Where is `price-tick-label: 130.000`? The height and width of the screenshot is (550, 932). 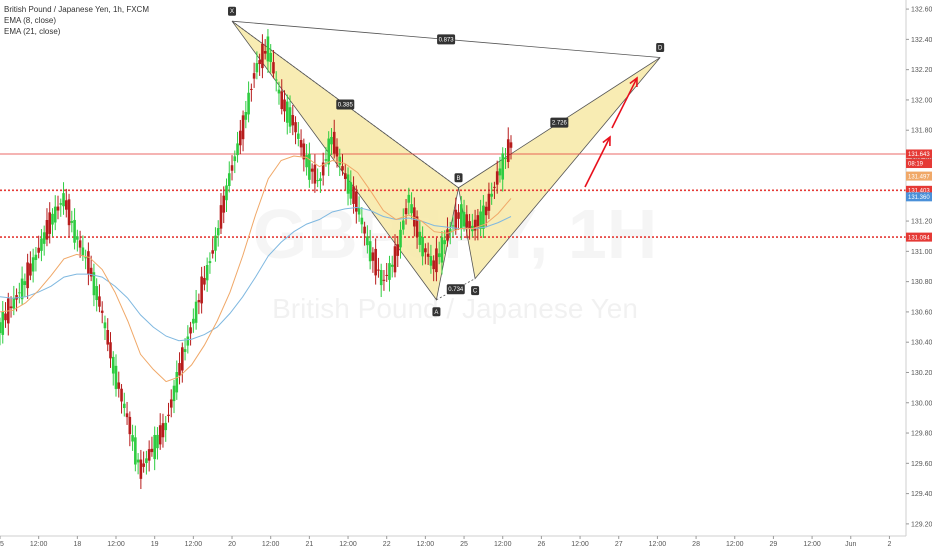 price-tick-label: 130.000 is located at coordinates (921, 403).